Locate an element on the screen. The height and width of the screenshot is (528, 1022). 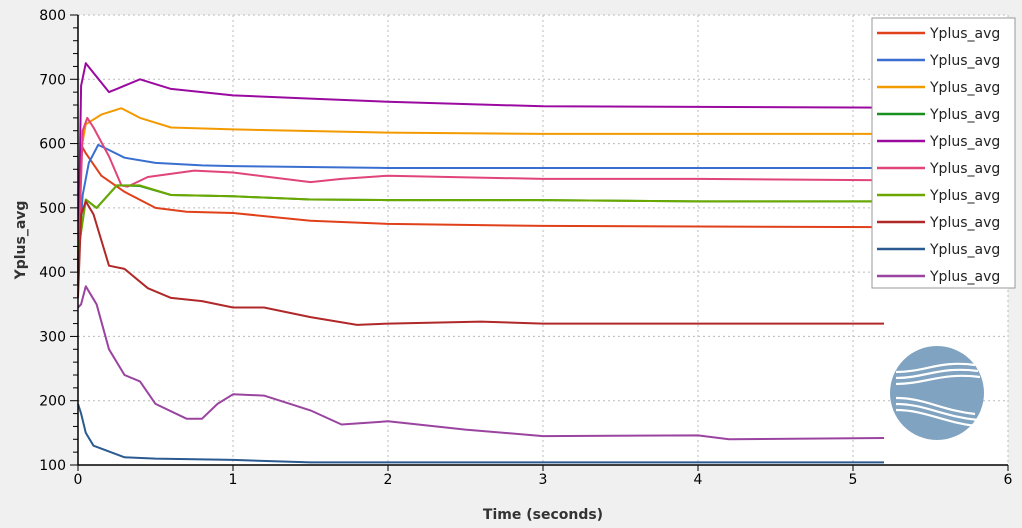
x-tick-label: 4 is located at coordinates (698, 480).